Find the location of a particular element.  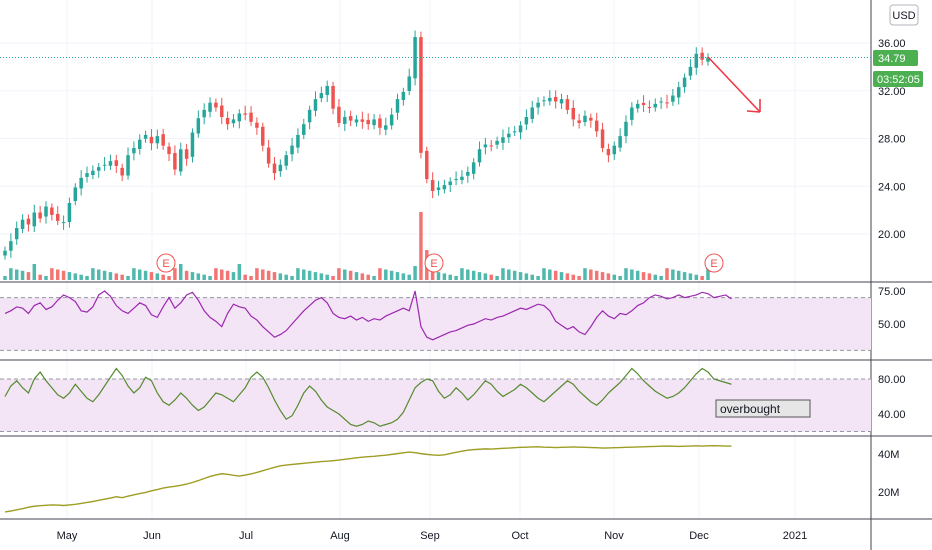

price-tick-label: 20.00 is located at coordinates (892, 235).